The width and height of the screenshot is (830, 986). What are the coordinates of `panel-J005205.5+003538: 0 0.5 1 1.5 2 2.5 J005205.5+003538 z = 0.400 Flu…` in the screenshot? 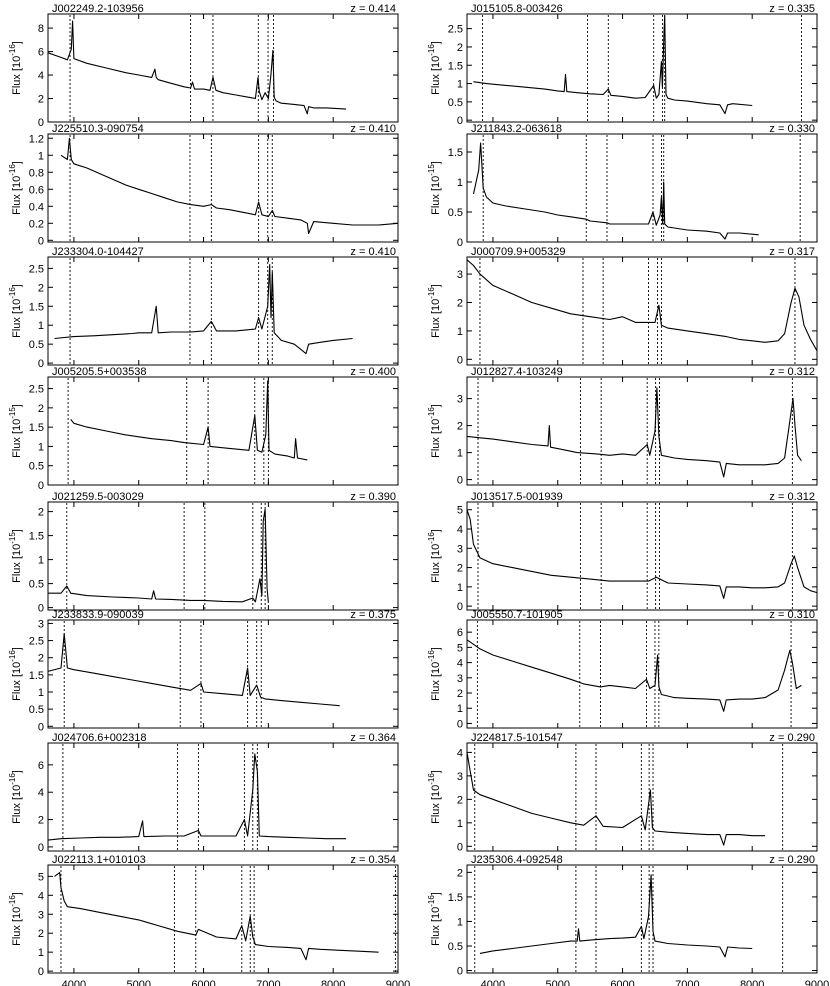 It's located at (203, 429).